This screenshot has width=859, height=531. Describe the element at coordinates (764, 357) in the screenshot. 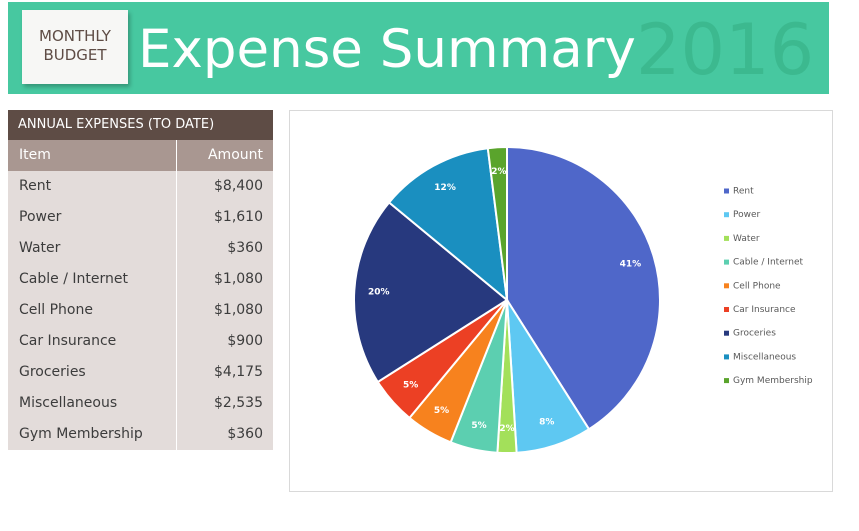

I see `legend-label: Miscellaneous` at that location.